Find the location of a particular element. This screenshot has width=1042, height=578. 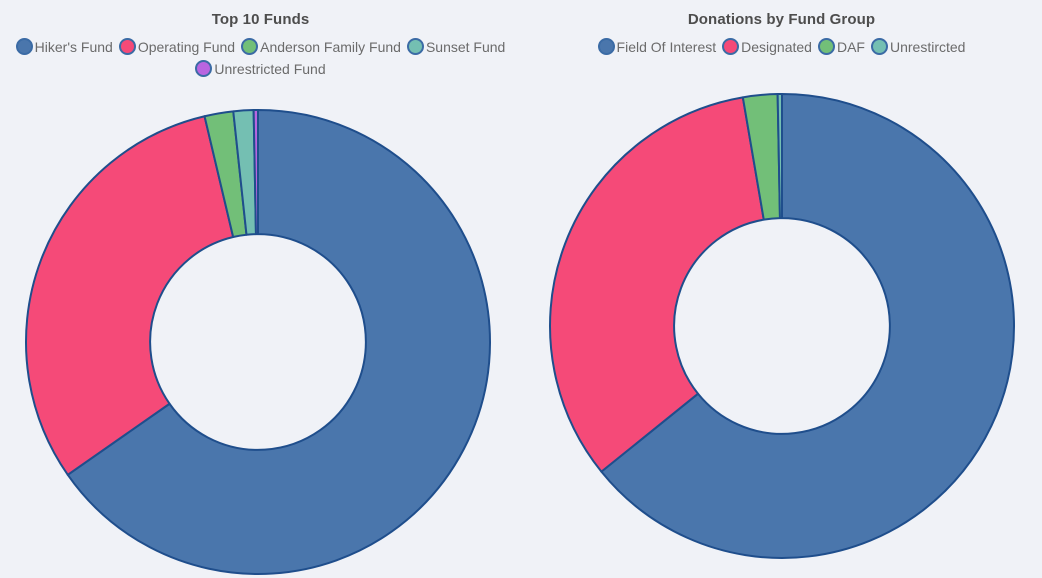

legend-item-label: DAF is located at coordinates (850, 46).